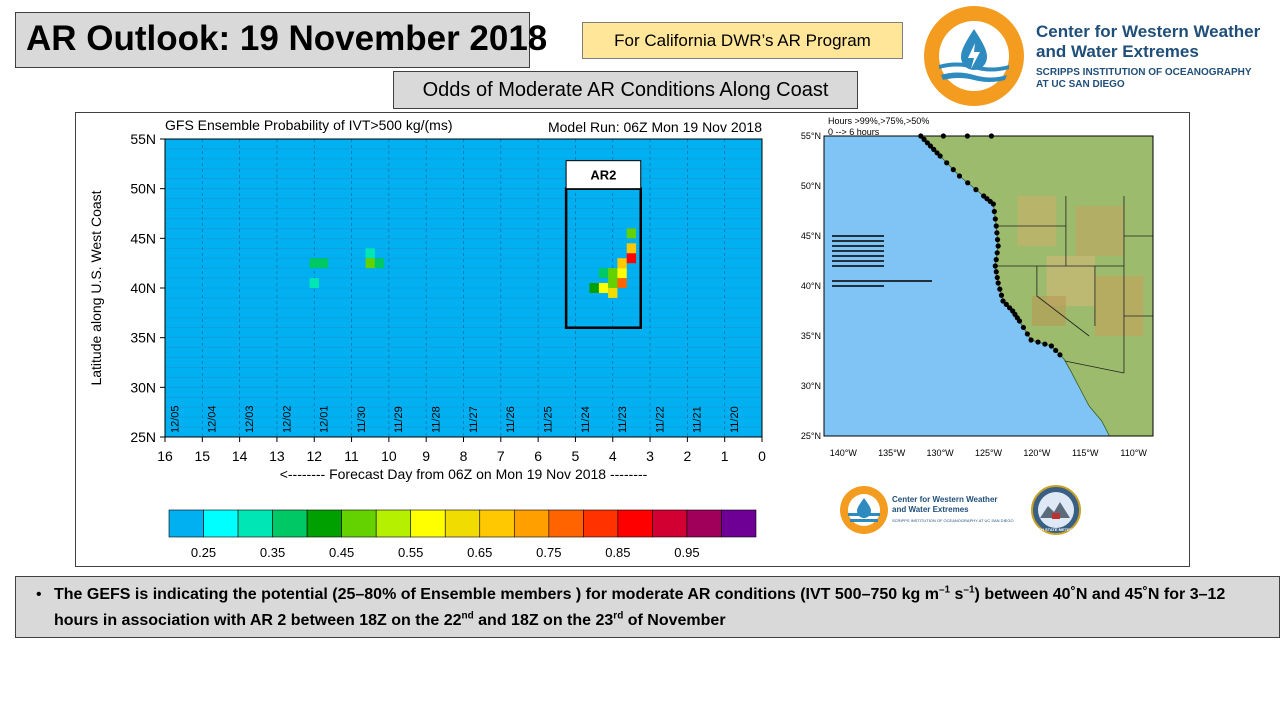 The image size is (1280, 720). Describe the element at coordinates (1133, 453) in the screenshot. I see `map-lon-label: 110°W` at that location.